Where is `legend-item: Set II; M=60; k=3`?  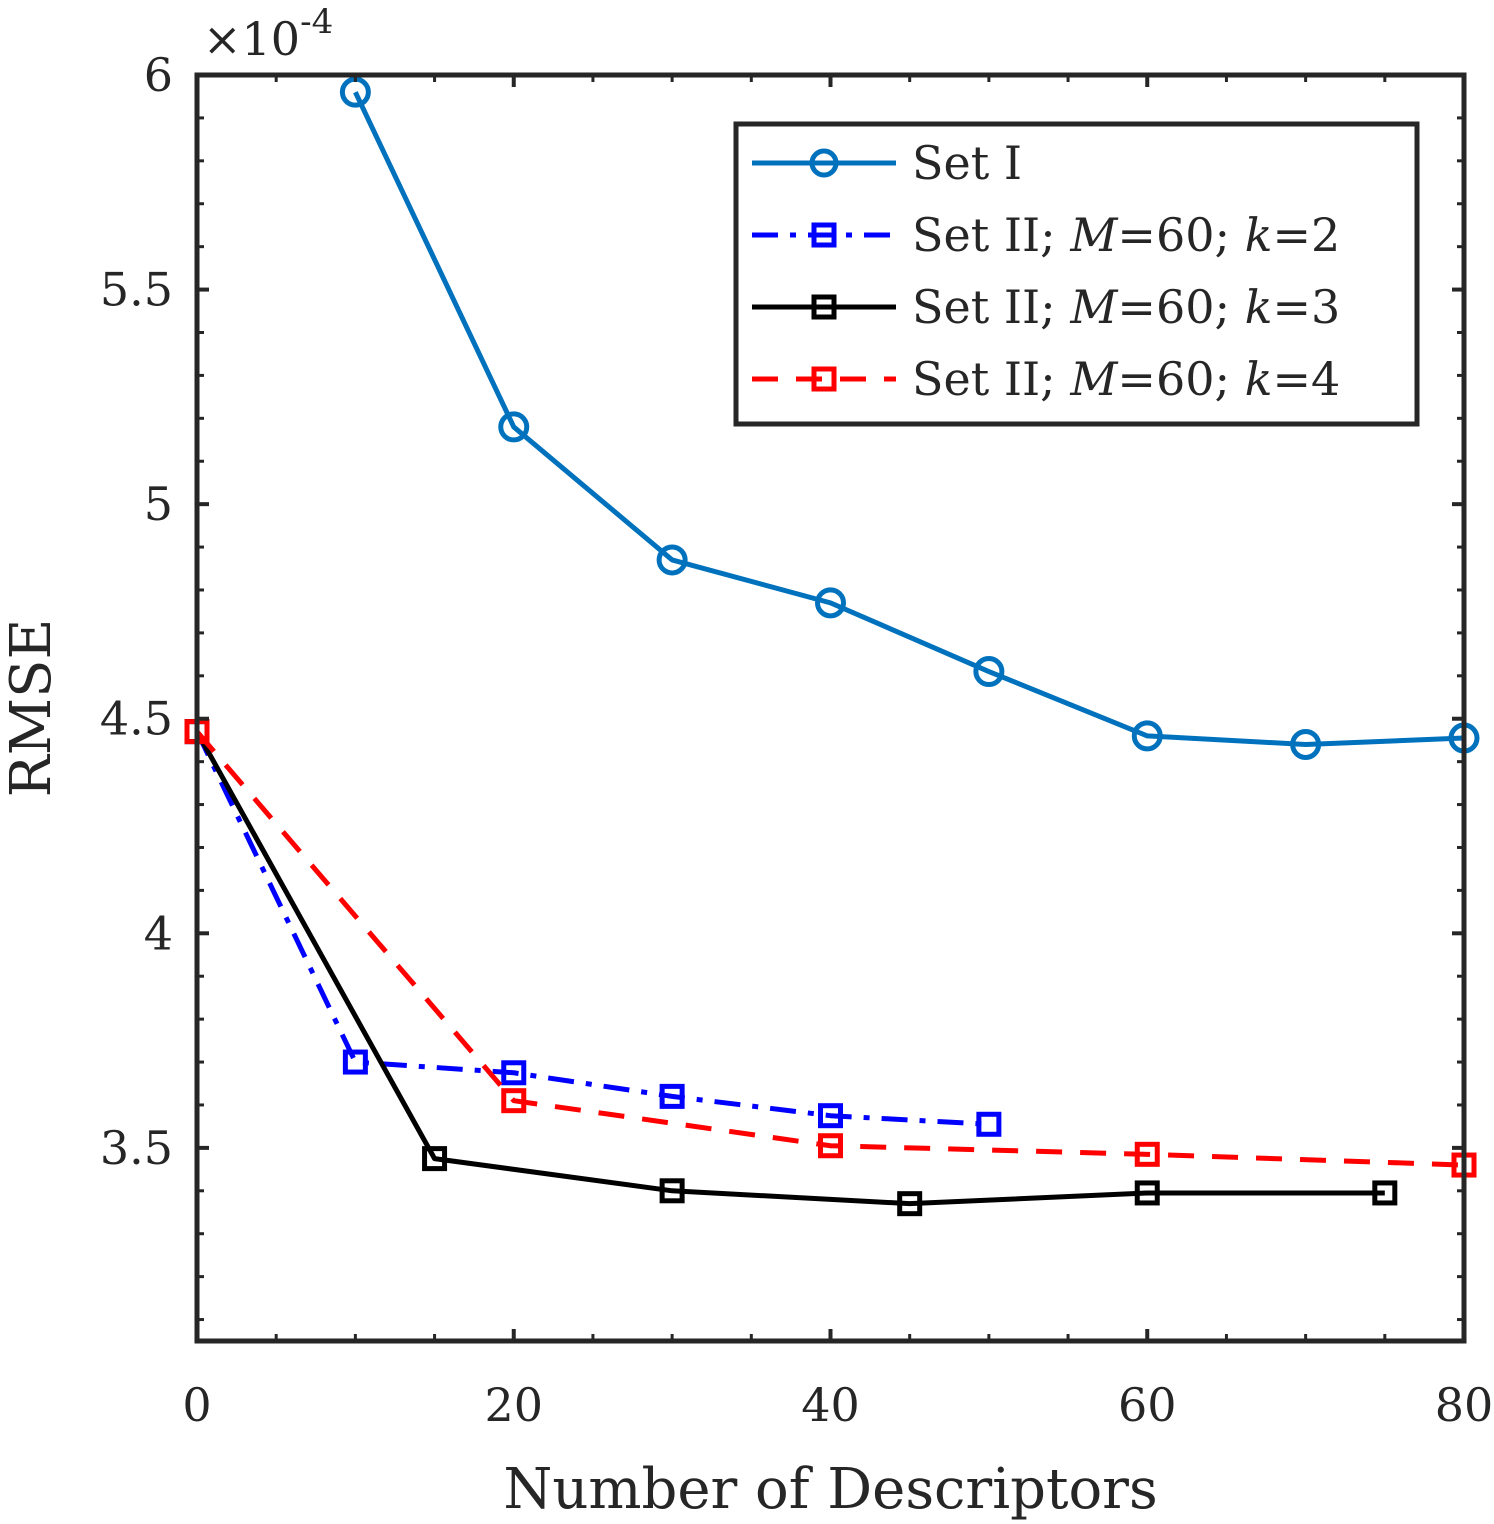
legend-item: Set II; M=60; k=3 is located at coordinates (1046, 307).